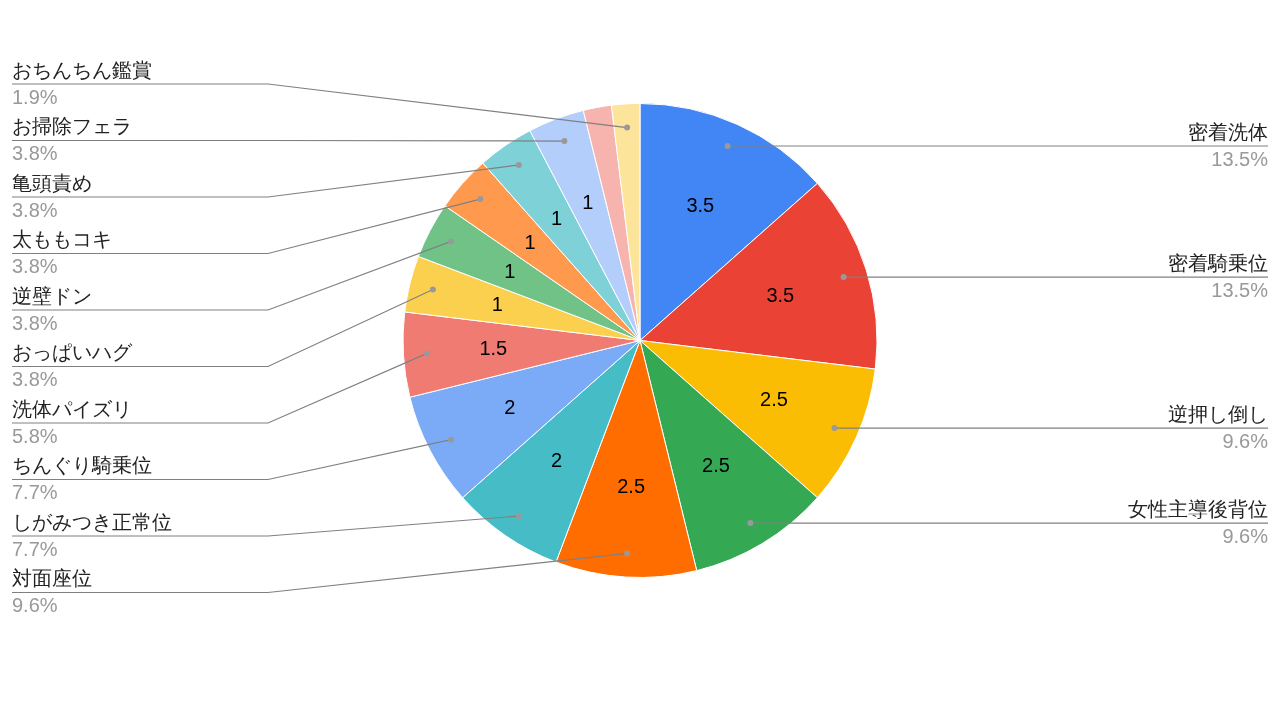 This screenshot has width=1280, height=716. What do you see at coordinates (52, 578) in the screenshot?
I see `slice-label: 対面座位` at bounding box center [52, 578].